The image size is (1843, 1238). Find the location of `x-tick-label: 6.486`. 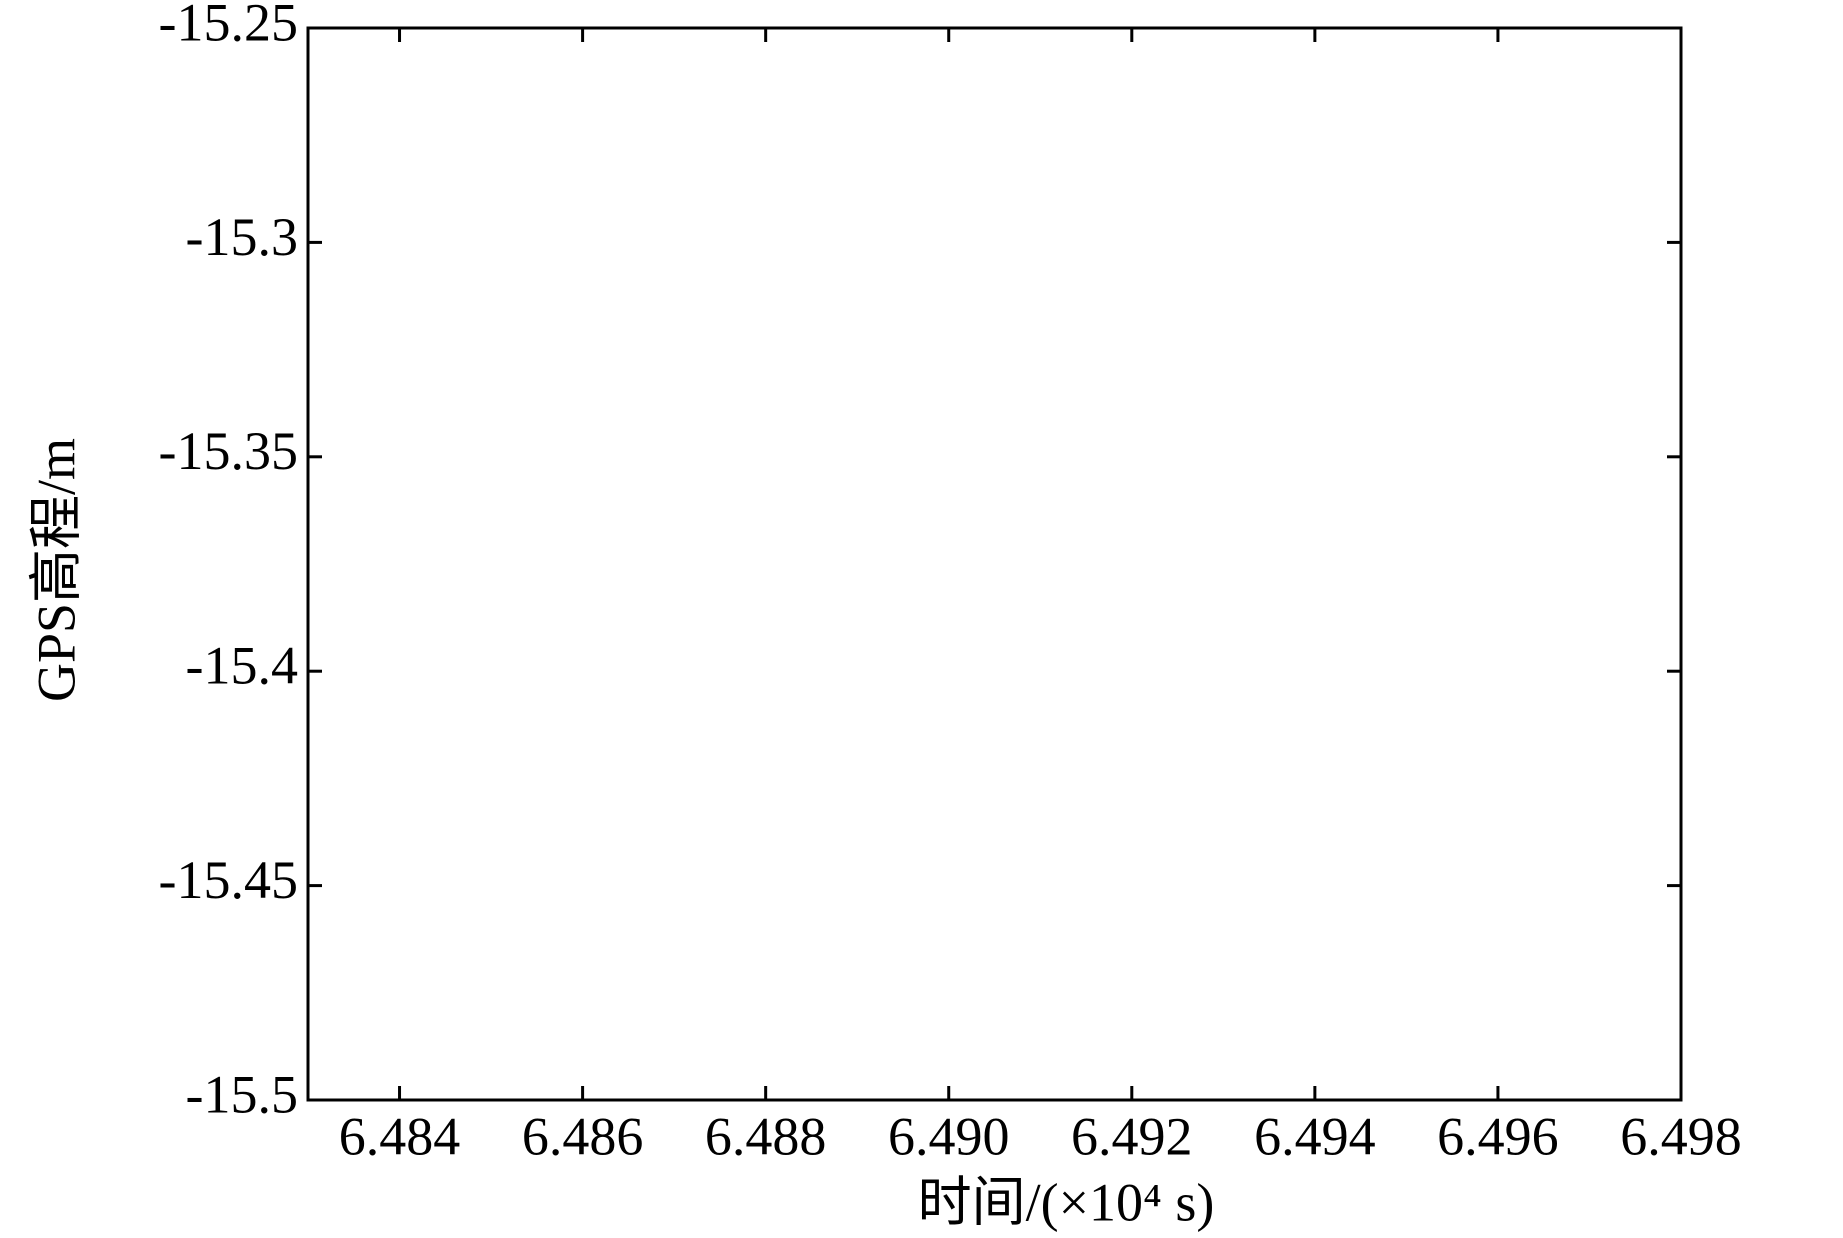

x-tick-label: 6.486 is located at coordinates (583, 1136).